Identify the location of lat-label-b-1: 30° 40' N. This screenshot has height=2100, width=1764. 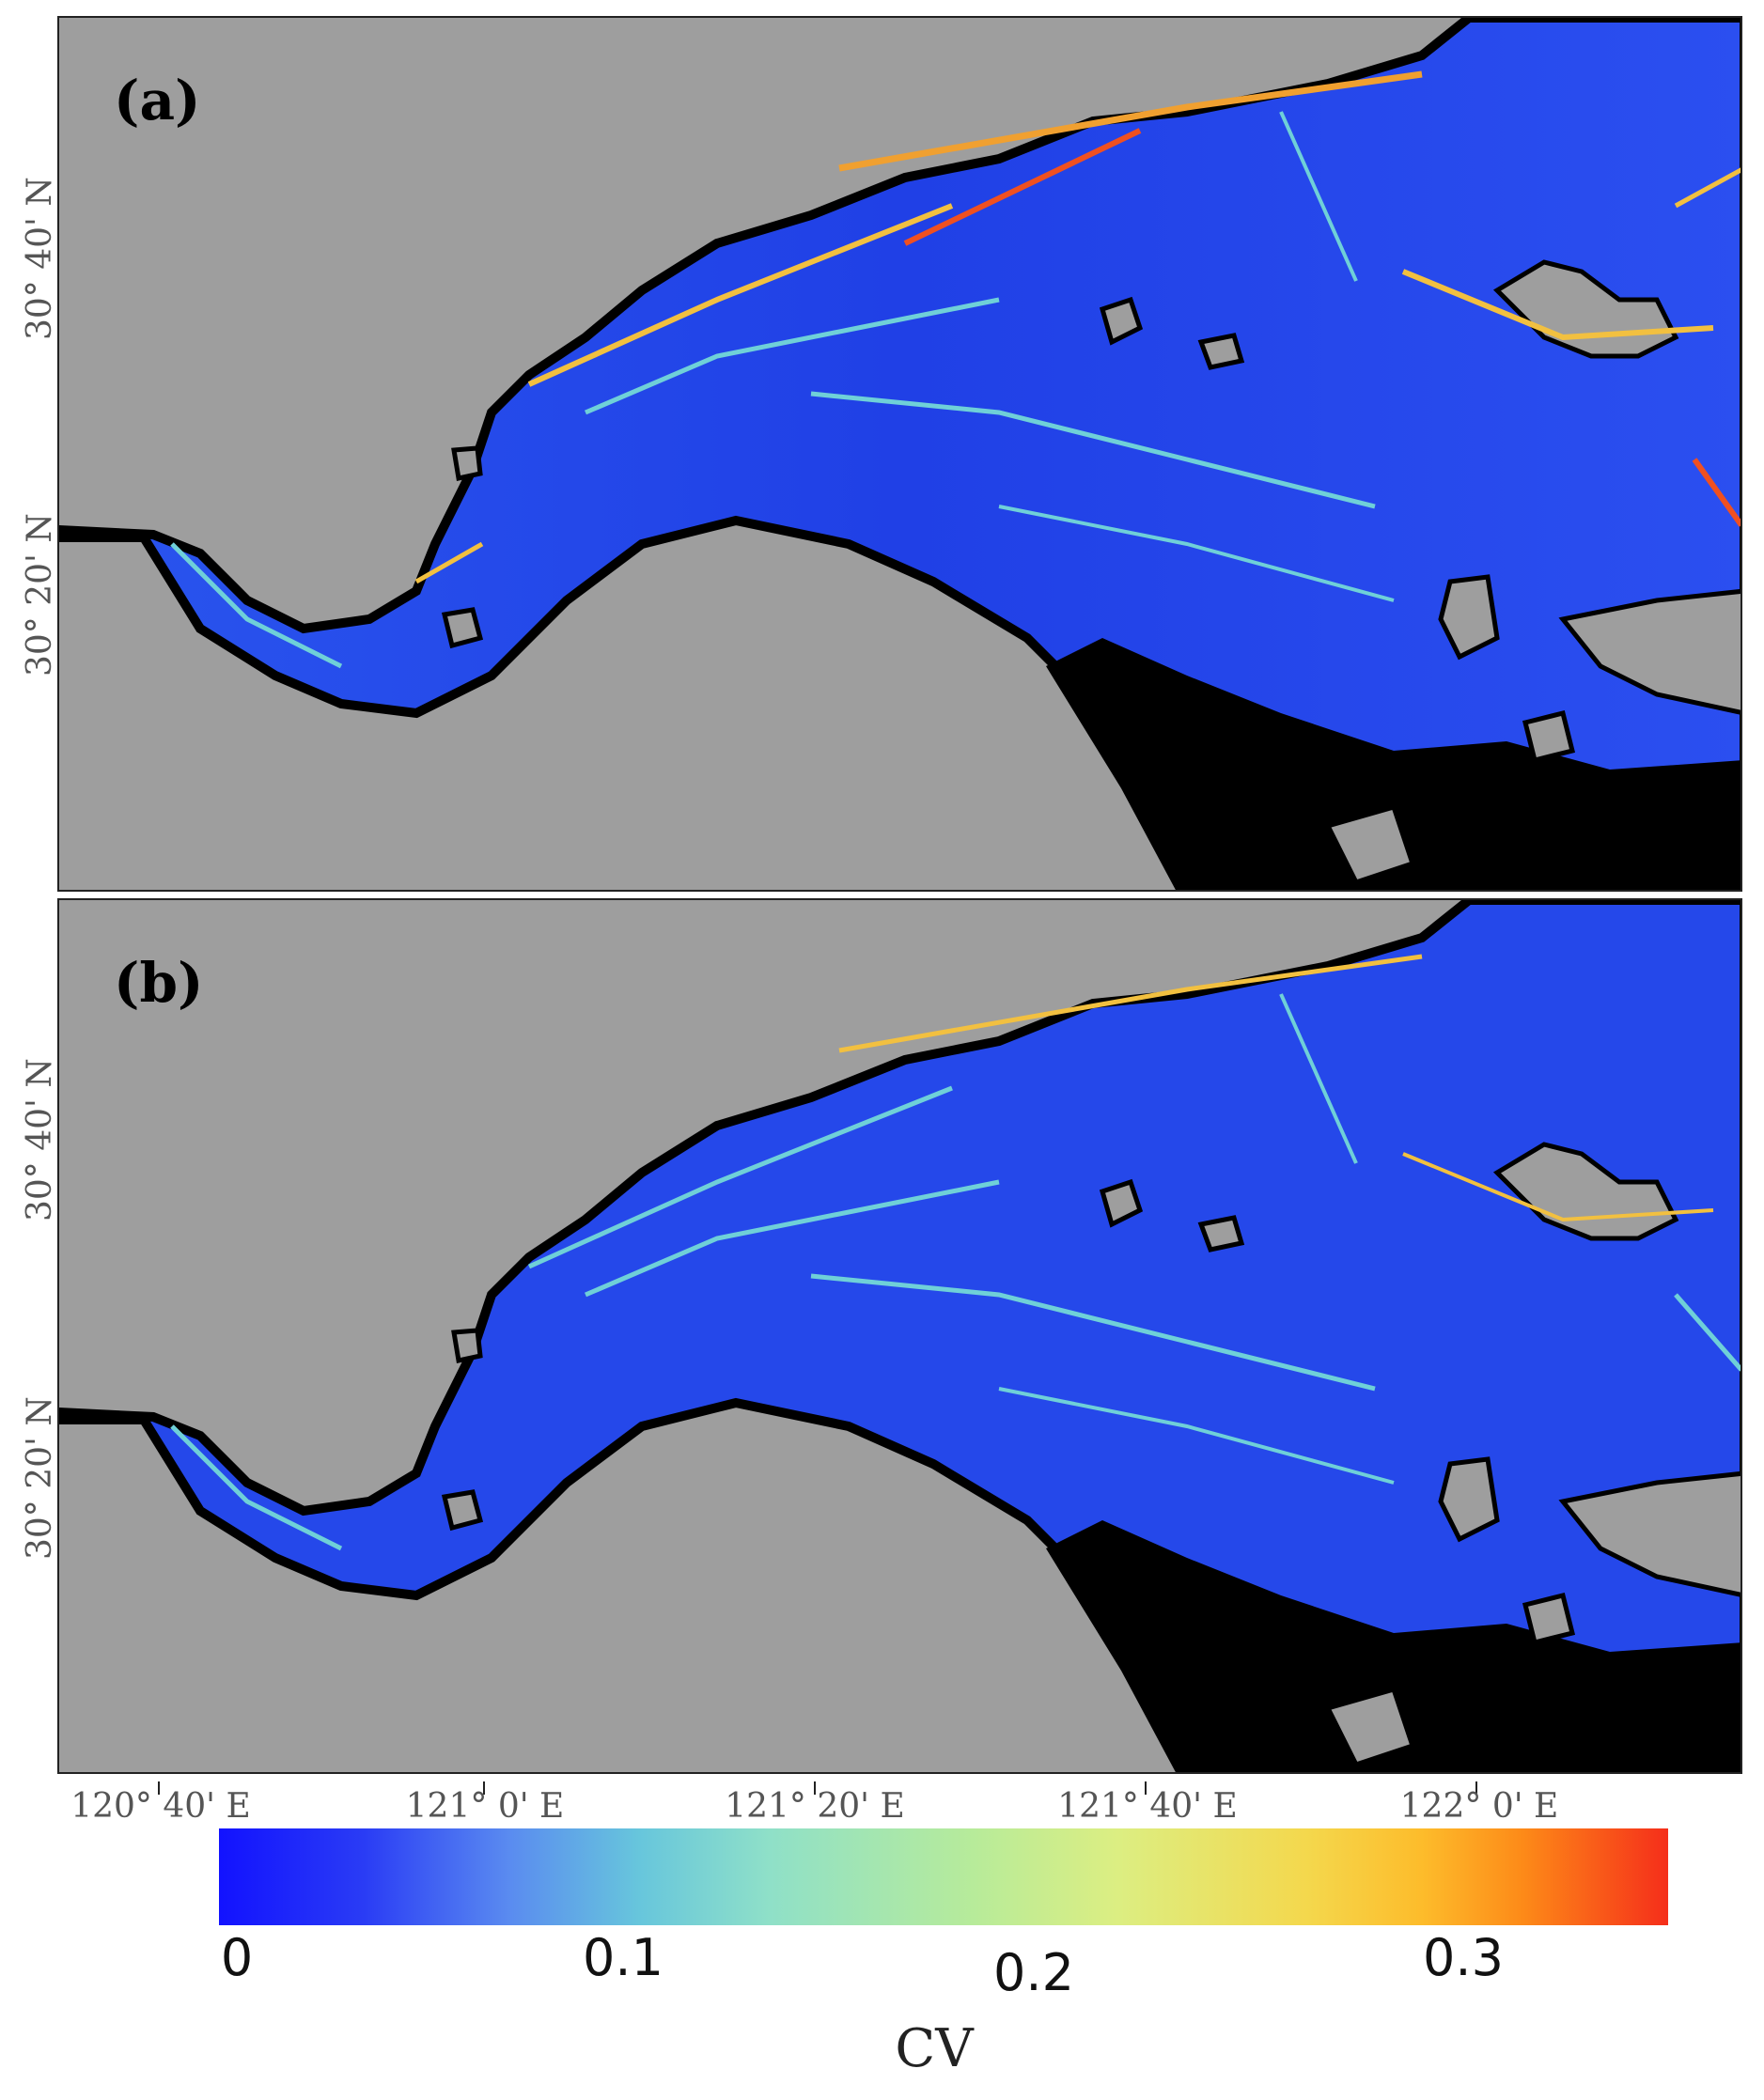
(40, 1139).